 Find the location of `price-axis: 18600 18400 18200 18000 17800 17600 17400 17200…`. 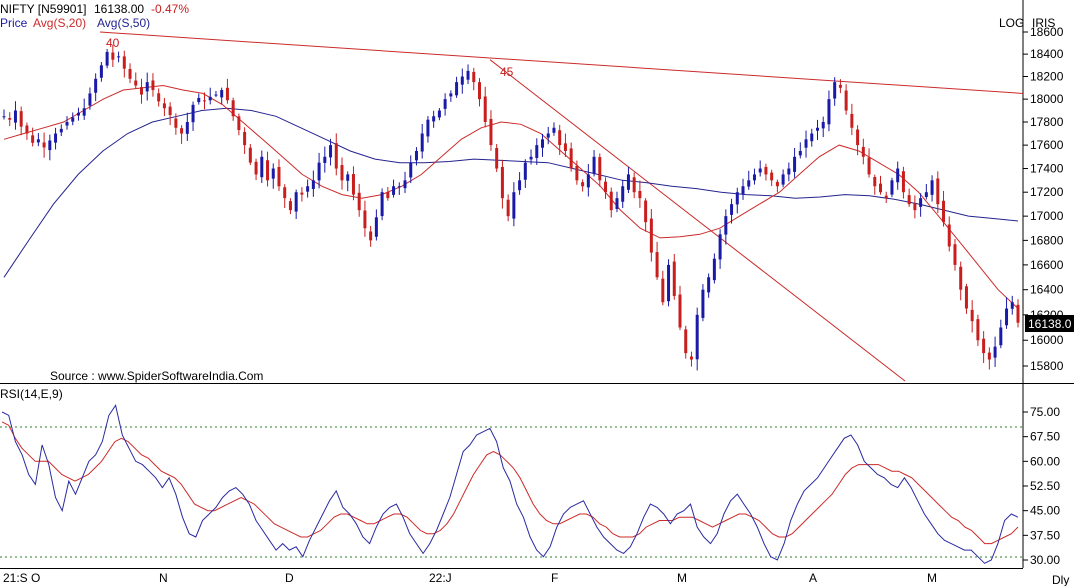

price-axis: 18600 18400 18200 18000 17800 17600 17400 17200… is located at coordinates (1043, 199).